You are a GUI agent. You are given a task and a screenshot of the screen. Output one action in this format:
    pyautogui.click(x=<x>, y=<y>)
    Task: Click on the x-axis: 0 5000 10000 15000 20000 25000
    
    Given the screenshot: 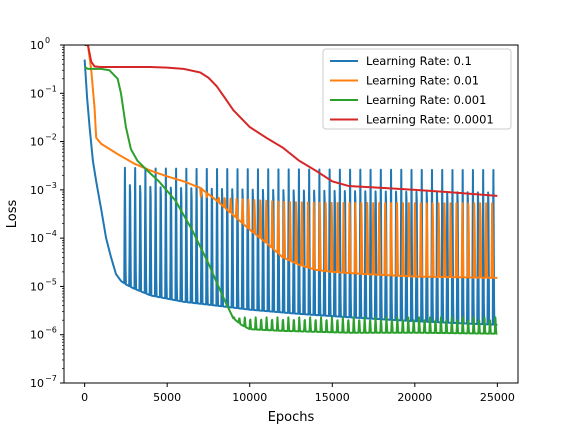 What is the action you would take?
    pyautogui.click(x=298, y=393)
    